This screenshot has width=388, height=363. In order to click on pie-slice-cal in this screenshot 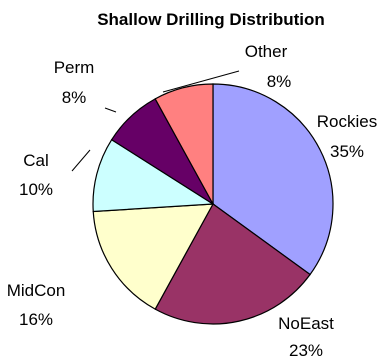, I will do `click(153, 175)`.